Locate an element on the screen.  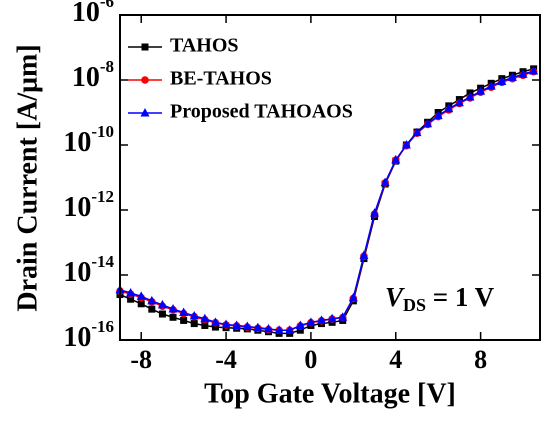
y-tick-label: 10⁻¹⁶ is located at coordinates (88, 335).